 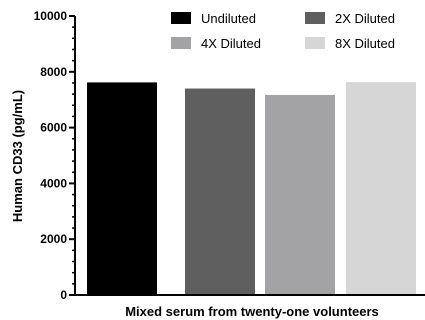 I want to click on legend-label-2x-diluted: 2X Diluted, so click(x=365, y=18).